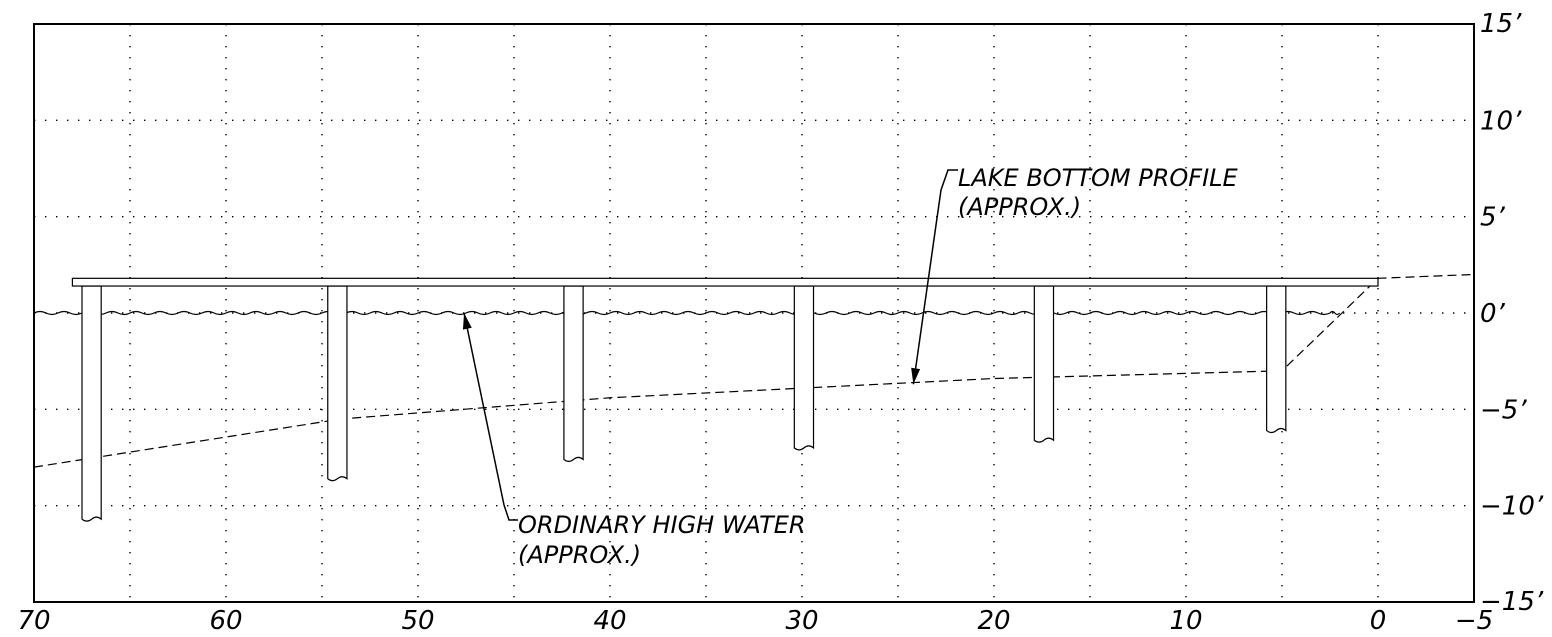 The image size is (1552, 637). Describe the element at coordinates (1501, 121) in the screenshot. I see `y-tick-label-1: 10’` at that location.